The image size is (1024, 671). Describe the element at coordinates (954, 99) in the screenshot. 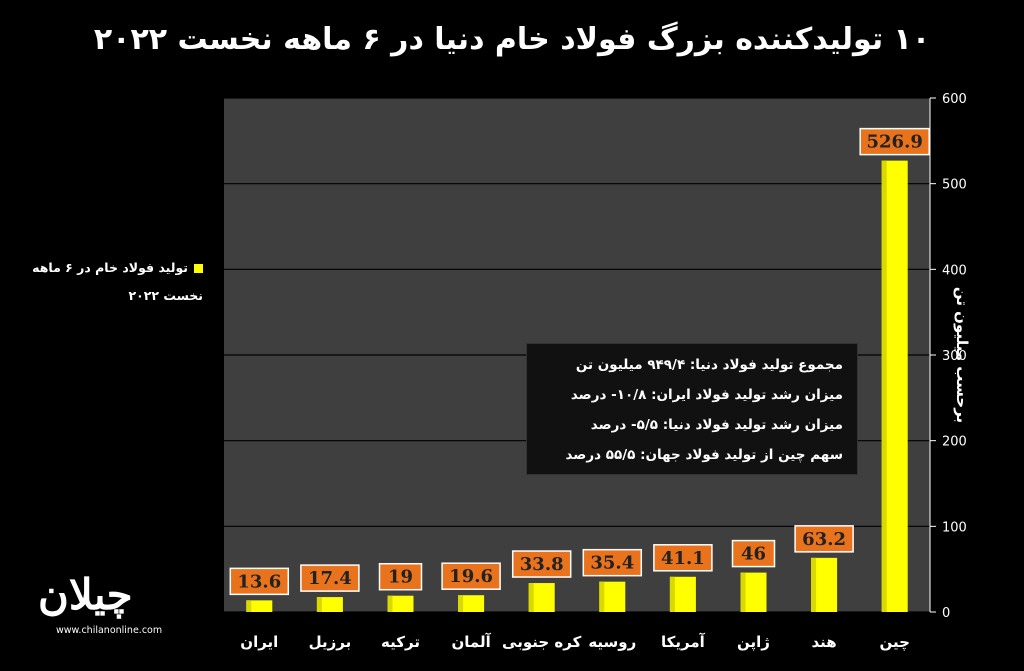

I see `y-tick-label: 600` at that location.